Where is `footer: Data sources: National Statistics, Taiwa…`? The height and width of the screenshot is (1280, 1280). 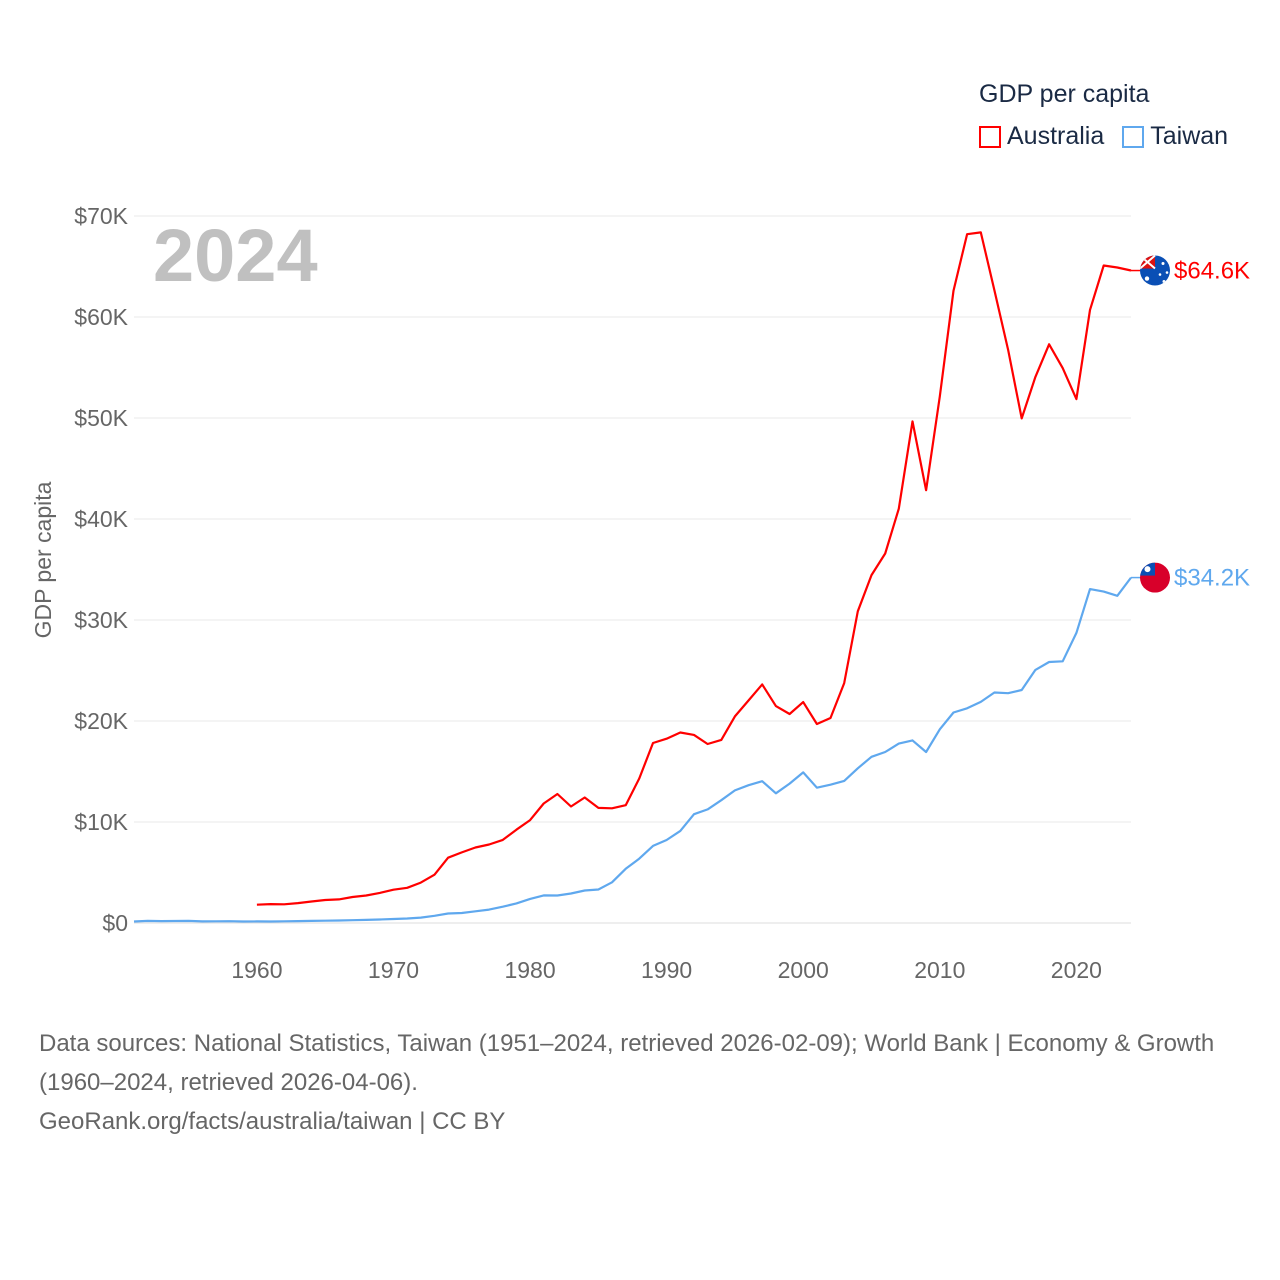 footer: Data sources: National Statistics, Taiwa… is located at coordinates (639, 1082).